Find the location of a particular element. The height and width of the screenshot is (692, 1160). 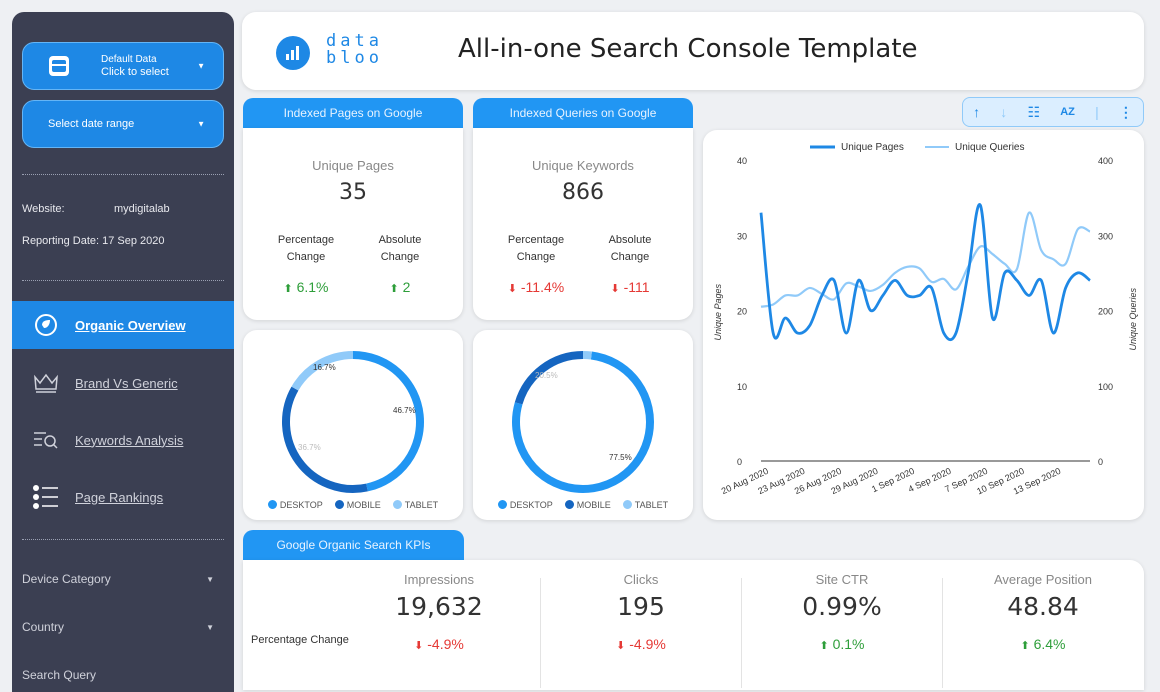

nav-item-organic-overview: Organic Overview is located at coordinates (123, 325).